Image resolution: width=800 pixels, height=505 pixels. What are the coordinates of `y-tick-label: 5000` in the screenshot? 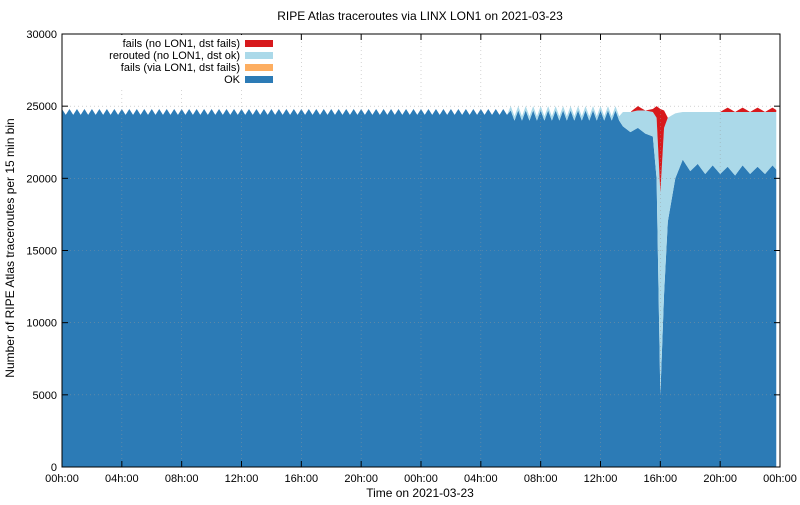 It's located at (45, 396).